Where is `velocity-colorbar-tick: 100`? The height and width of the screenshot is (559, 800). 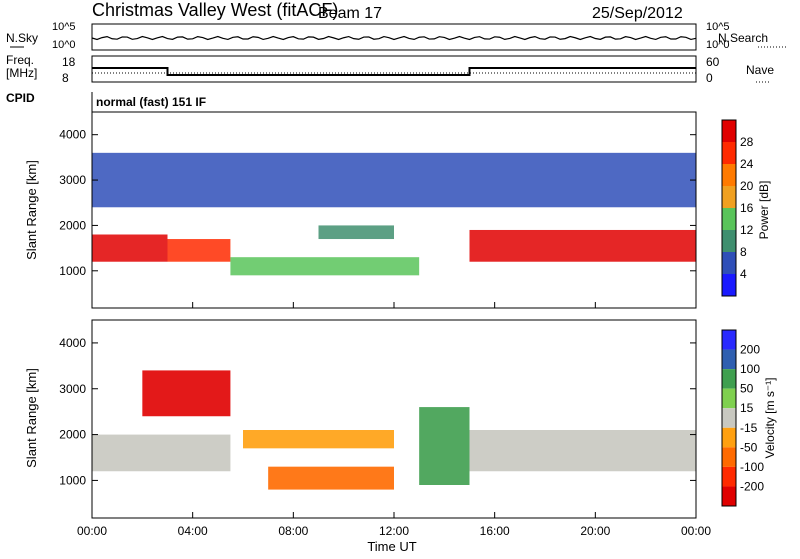 velocity-colorbar-tick: 100 is located at coordinates (750, 369).